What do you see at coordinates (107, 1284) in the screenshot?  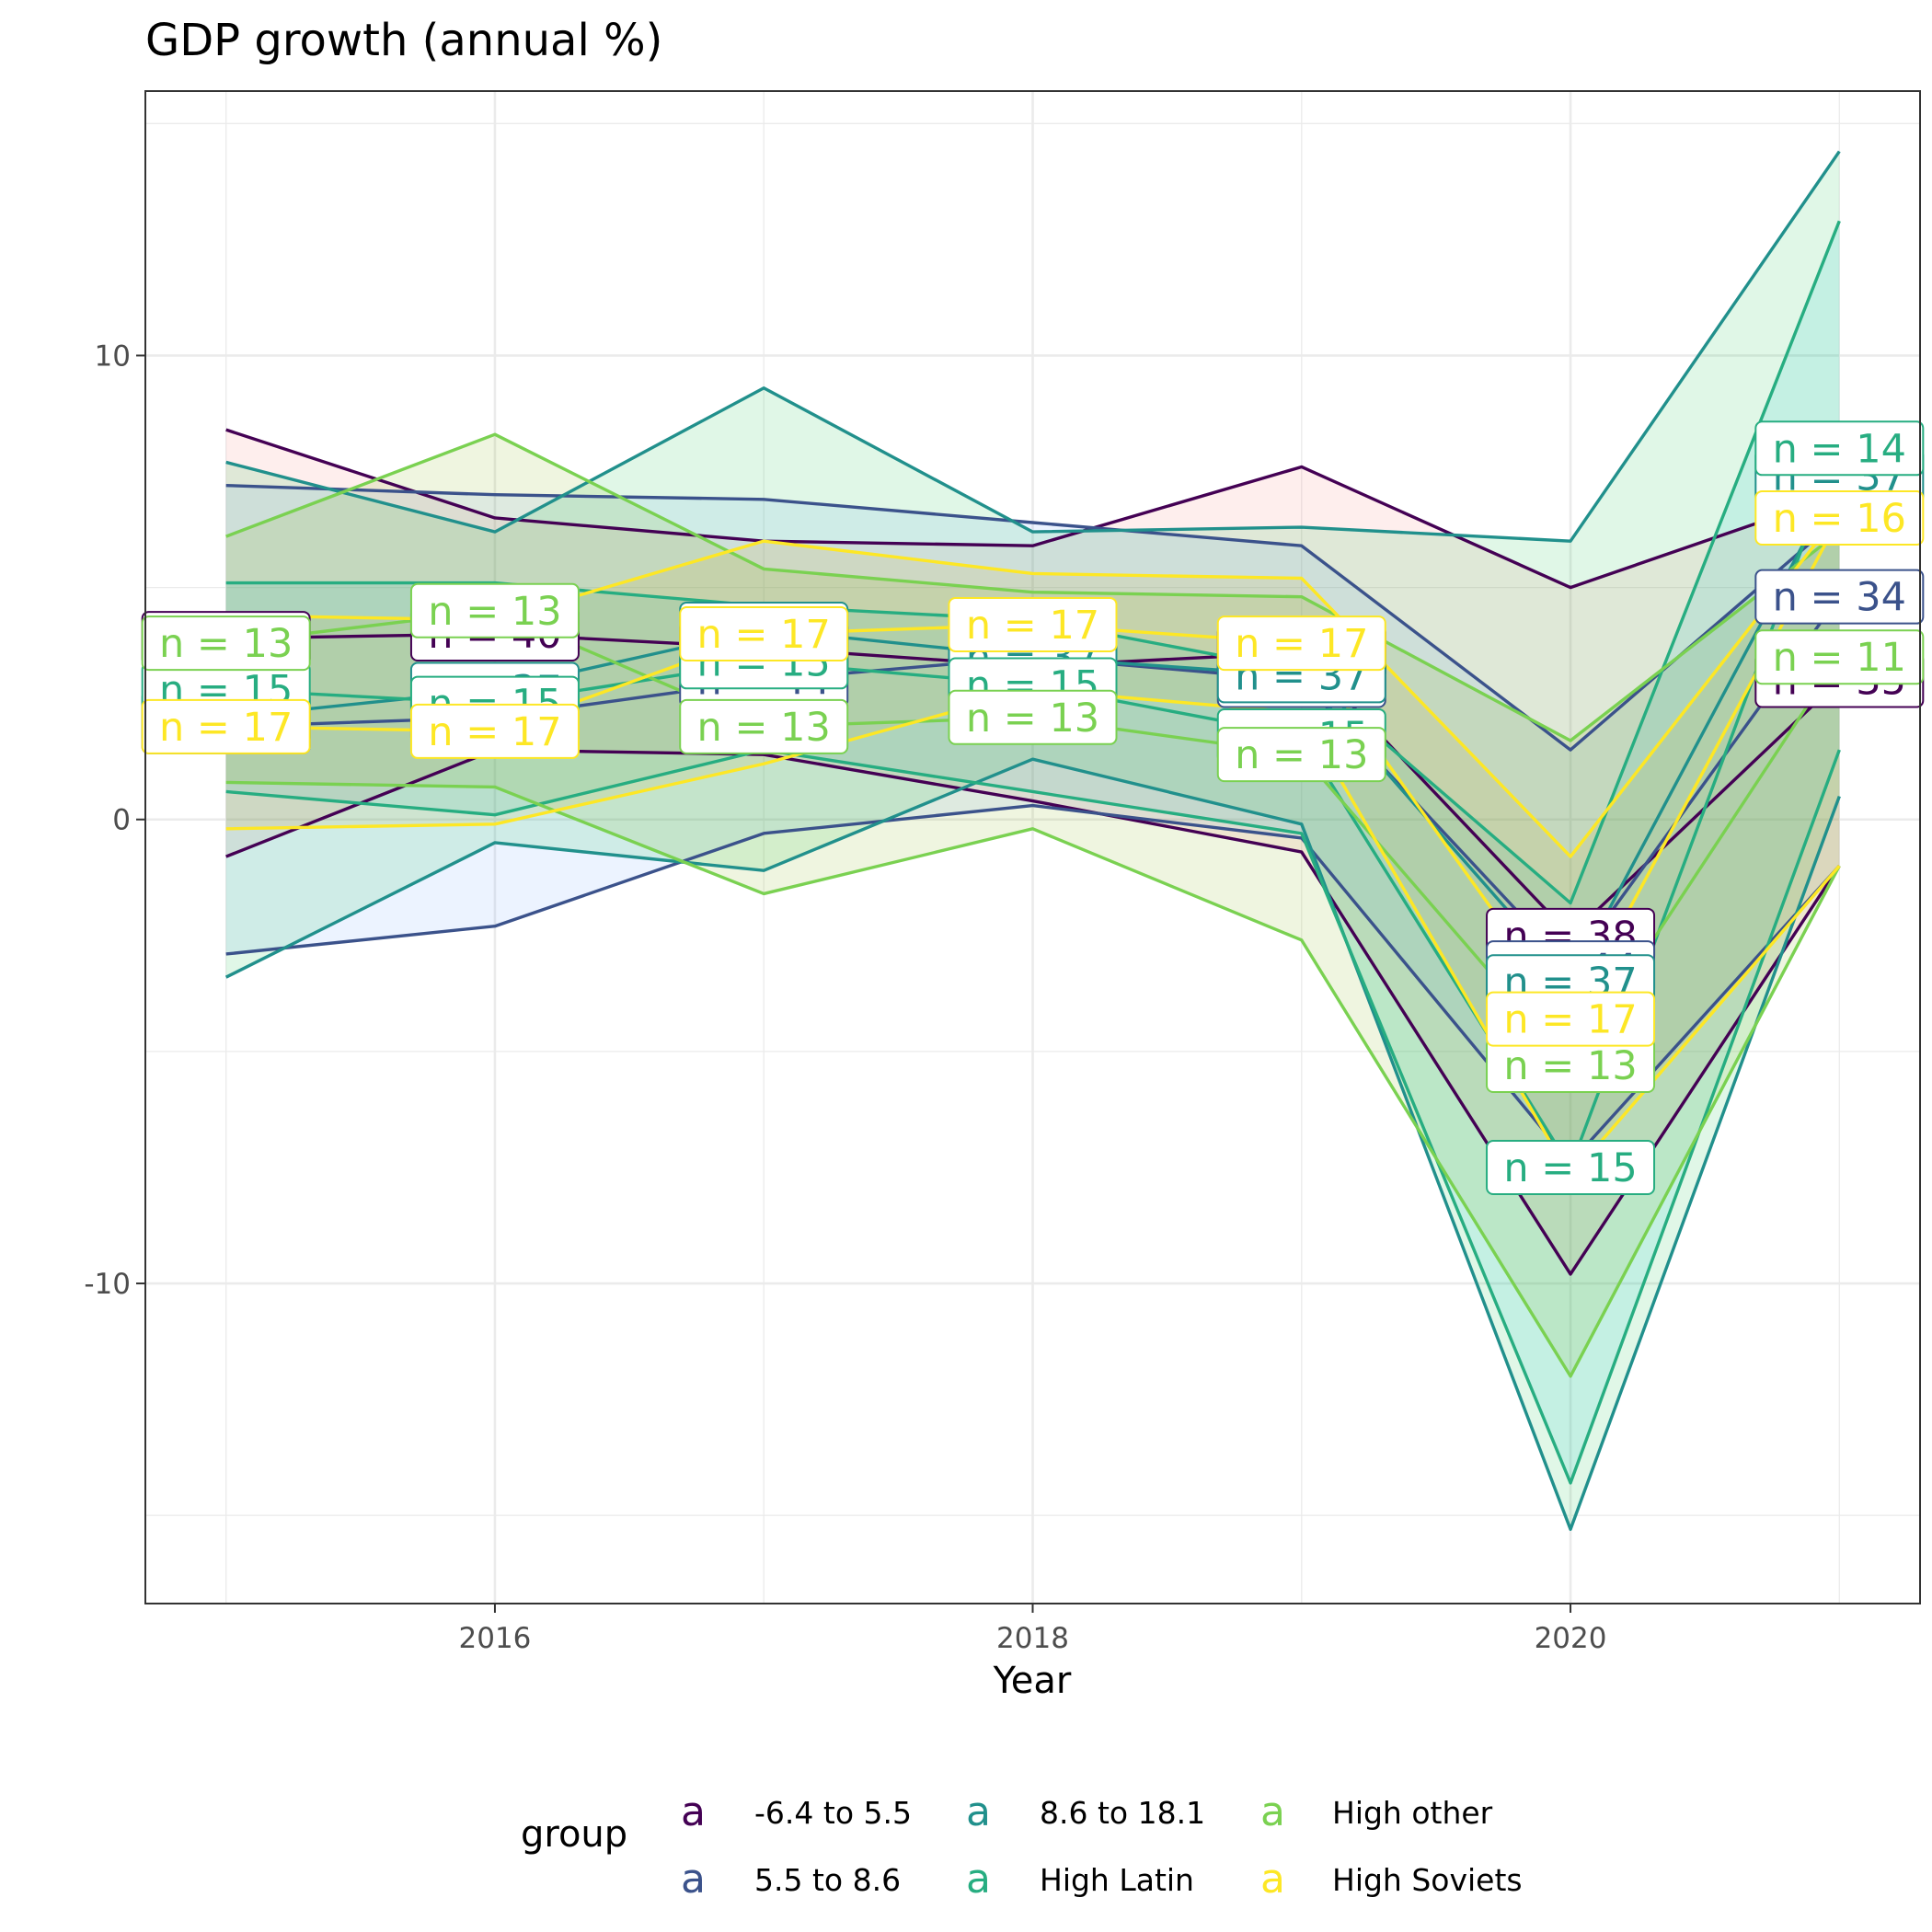 I see `y-tick-label: -10` at bounding box center [107, 1284].